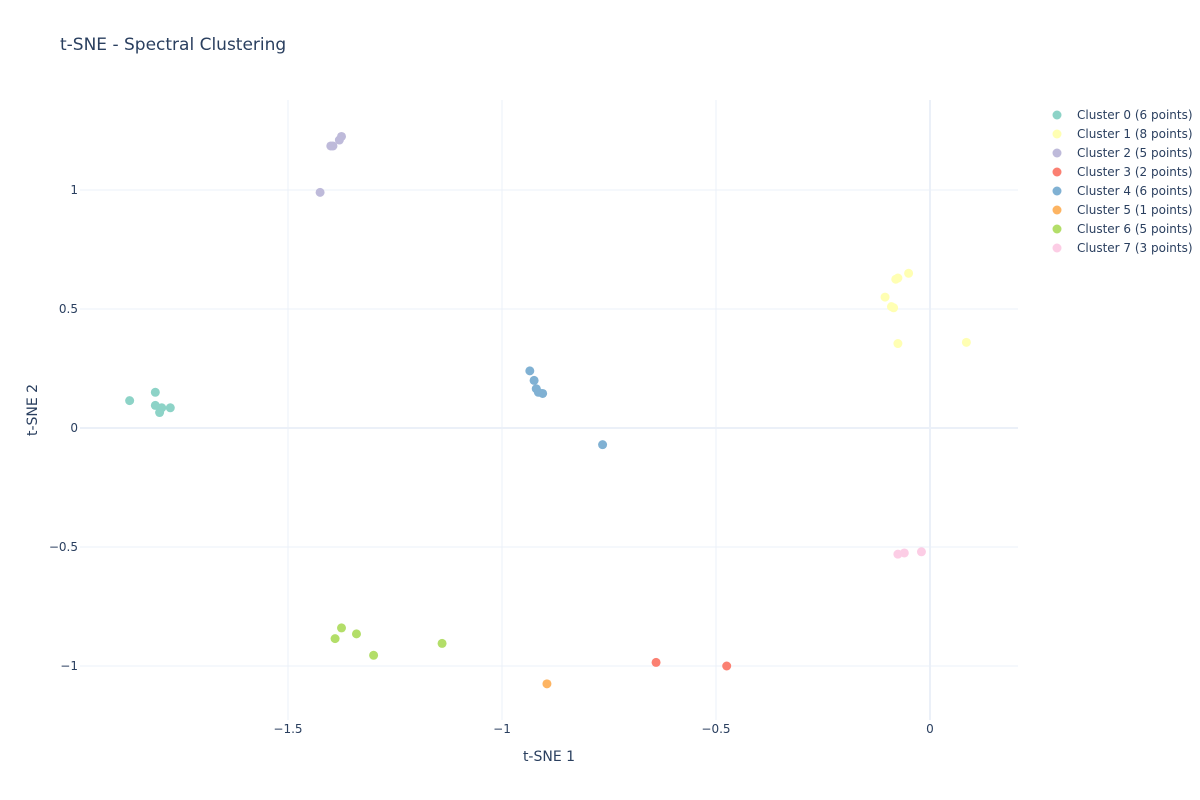 This screenshot has width=1200, height=800. What do you see at coordinates (1135, 115) in the screenshot?
I see `legend-label-cluster-0: Cluster 0 (6 points)` at bounding box center [1135, 115].